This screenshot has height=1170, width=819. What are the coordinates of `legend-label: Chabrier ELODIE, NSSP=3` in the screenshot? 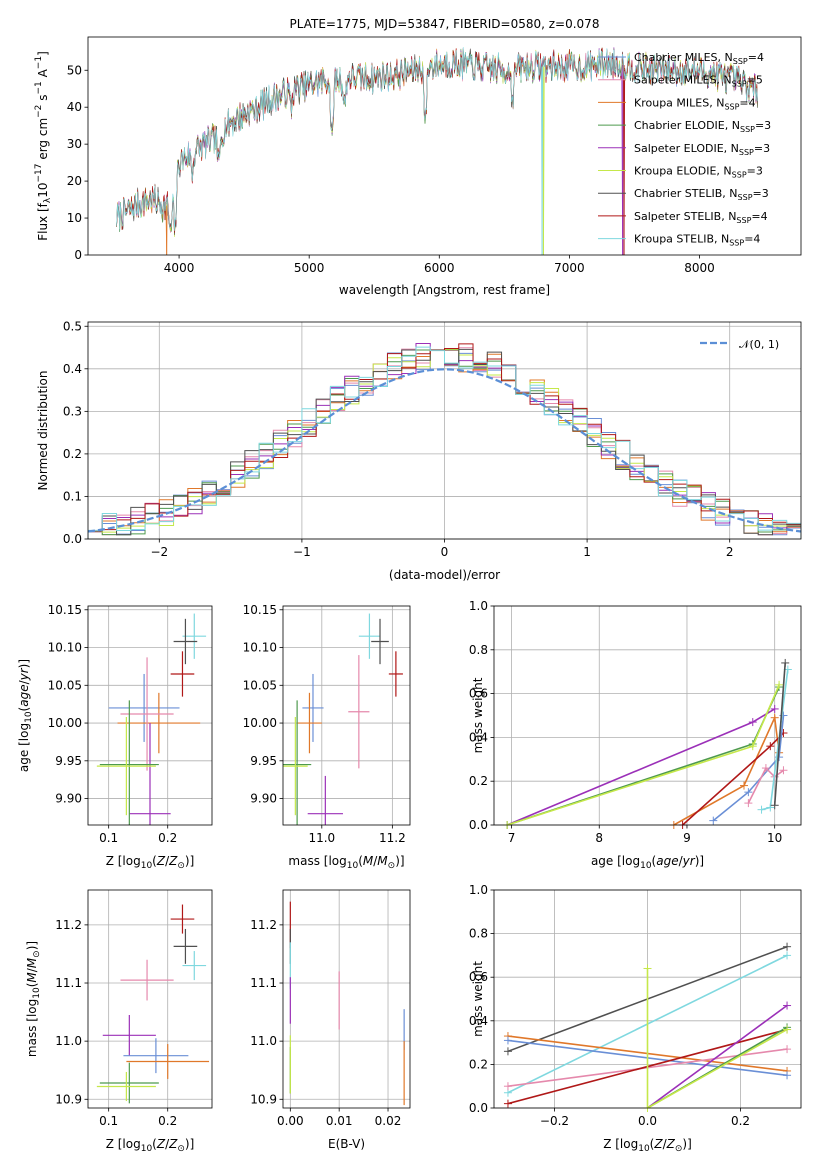 It's located at (702, 126).